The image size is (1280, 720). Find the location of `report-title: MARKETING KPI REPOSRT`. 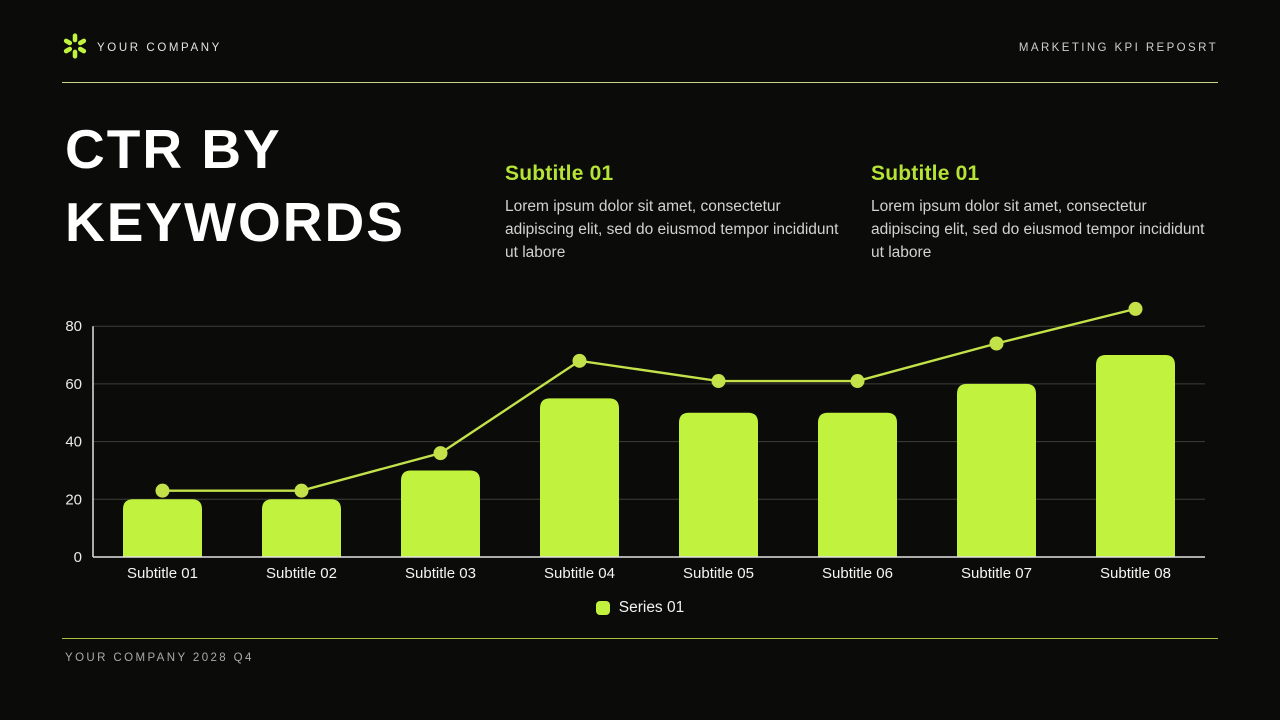

report-title: MARKETING KPI REPOSRT is located at coordinates (1118, 48).